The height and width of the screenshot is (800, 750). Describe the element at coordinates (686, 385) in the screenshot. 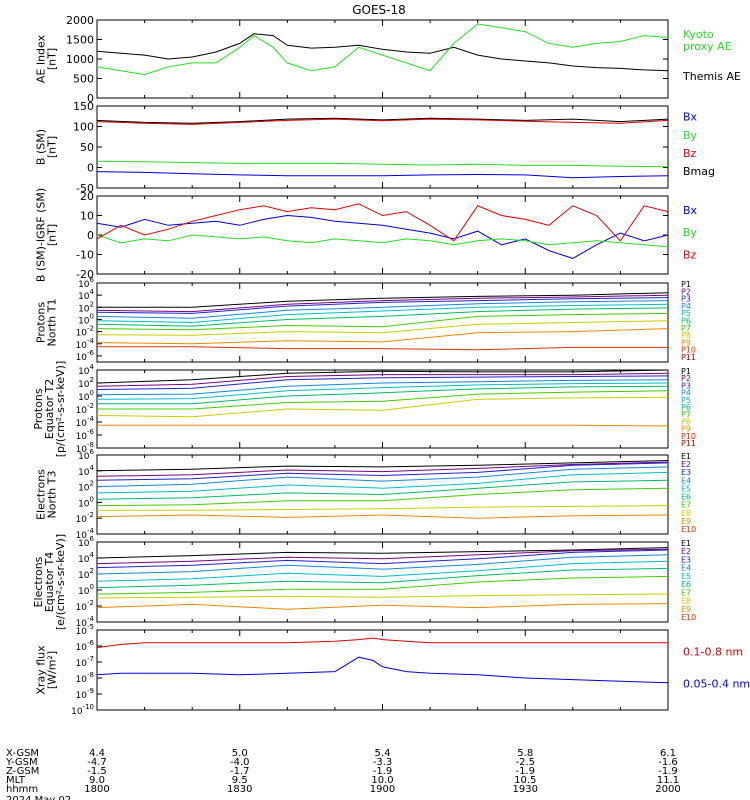

I see `legend-entry: P3` at that location.